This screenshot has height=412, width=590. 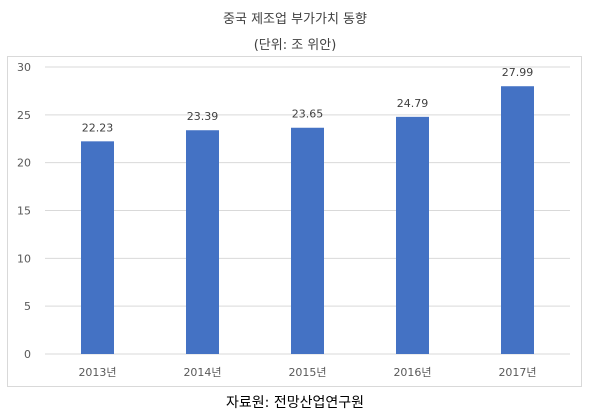 What do you see at coordinates (24, 67) in the screenshot?
I see `y-tick-label: 30` at bounding box center [24, 67].